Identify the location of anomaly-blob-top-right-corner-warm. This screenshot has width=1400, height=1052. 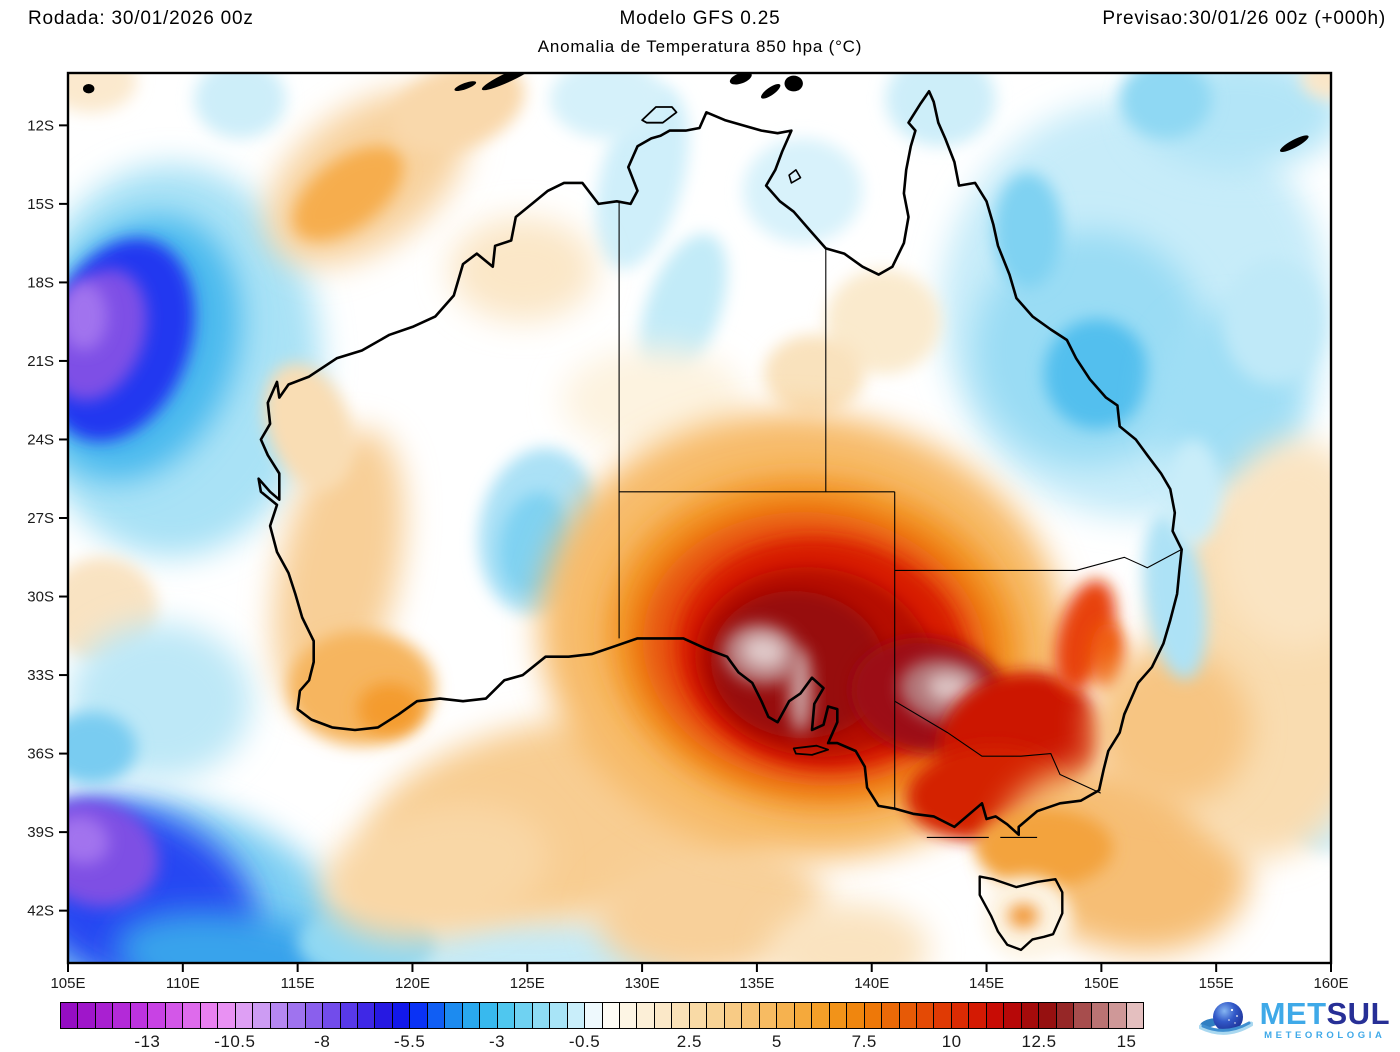
(1316, 86).